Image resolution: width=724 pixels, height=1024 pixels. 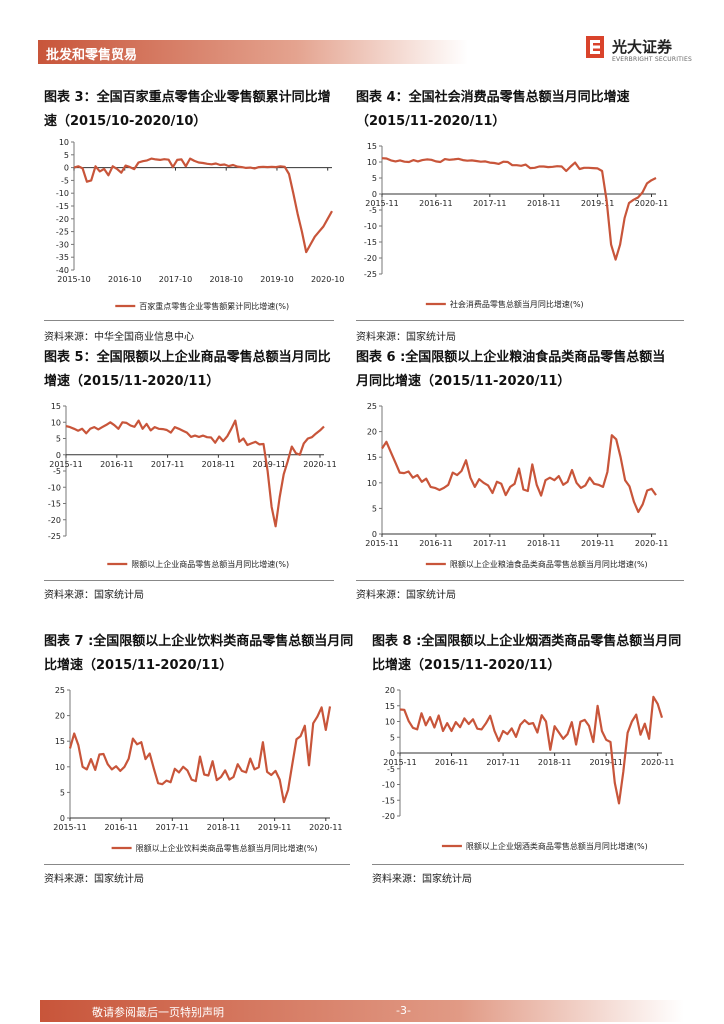 I want to click on legend-label: 社会消费品零售总额当月同比增速(%), so click(x=517, y=304).